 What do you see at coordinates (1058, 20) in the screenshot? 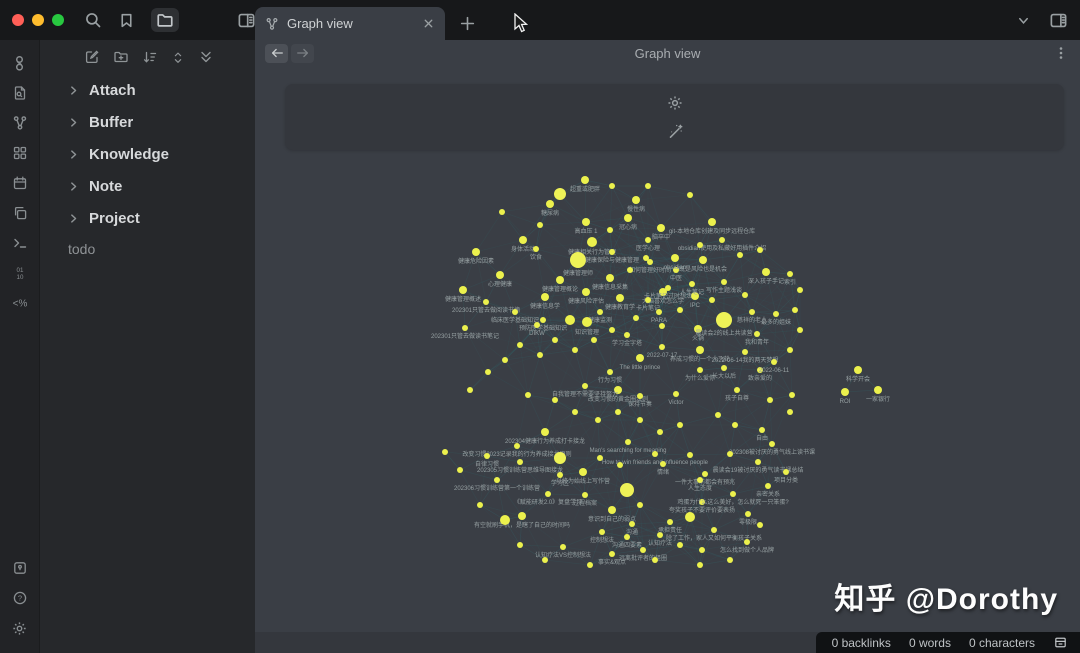
I see `panel-right-icon` at bounding box center [1058, 20].